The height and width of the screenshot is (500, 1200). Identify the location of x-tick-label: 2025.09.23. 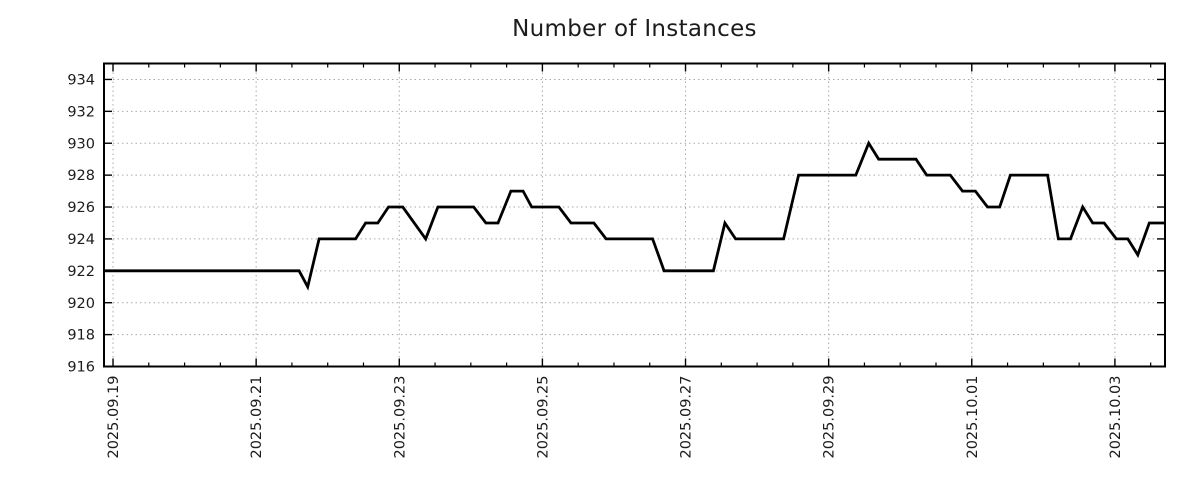
(400, 417).